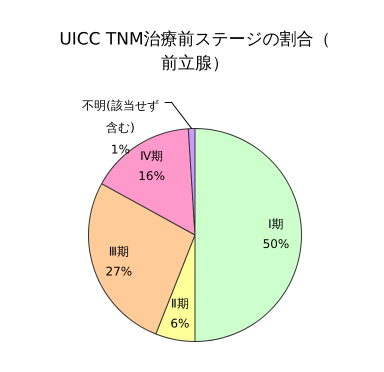 The height and width of the screenshot is (372, 384). I want to click on data-label: 1%, so click(120, 149).